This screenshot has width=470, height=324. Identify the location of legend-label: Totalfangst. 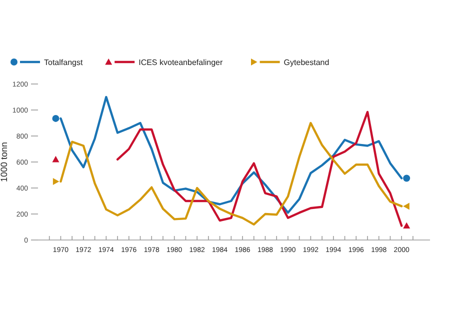
(64, 62).